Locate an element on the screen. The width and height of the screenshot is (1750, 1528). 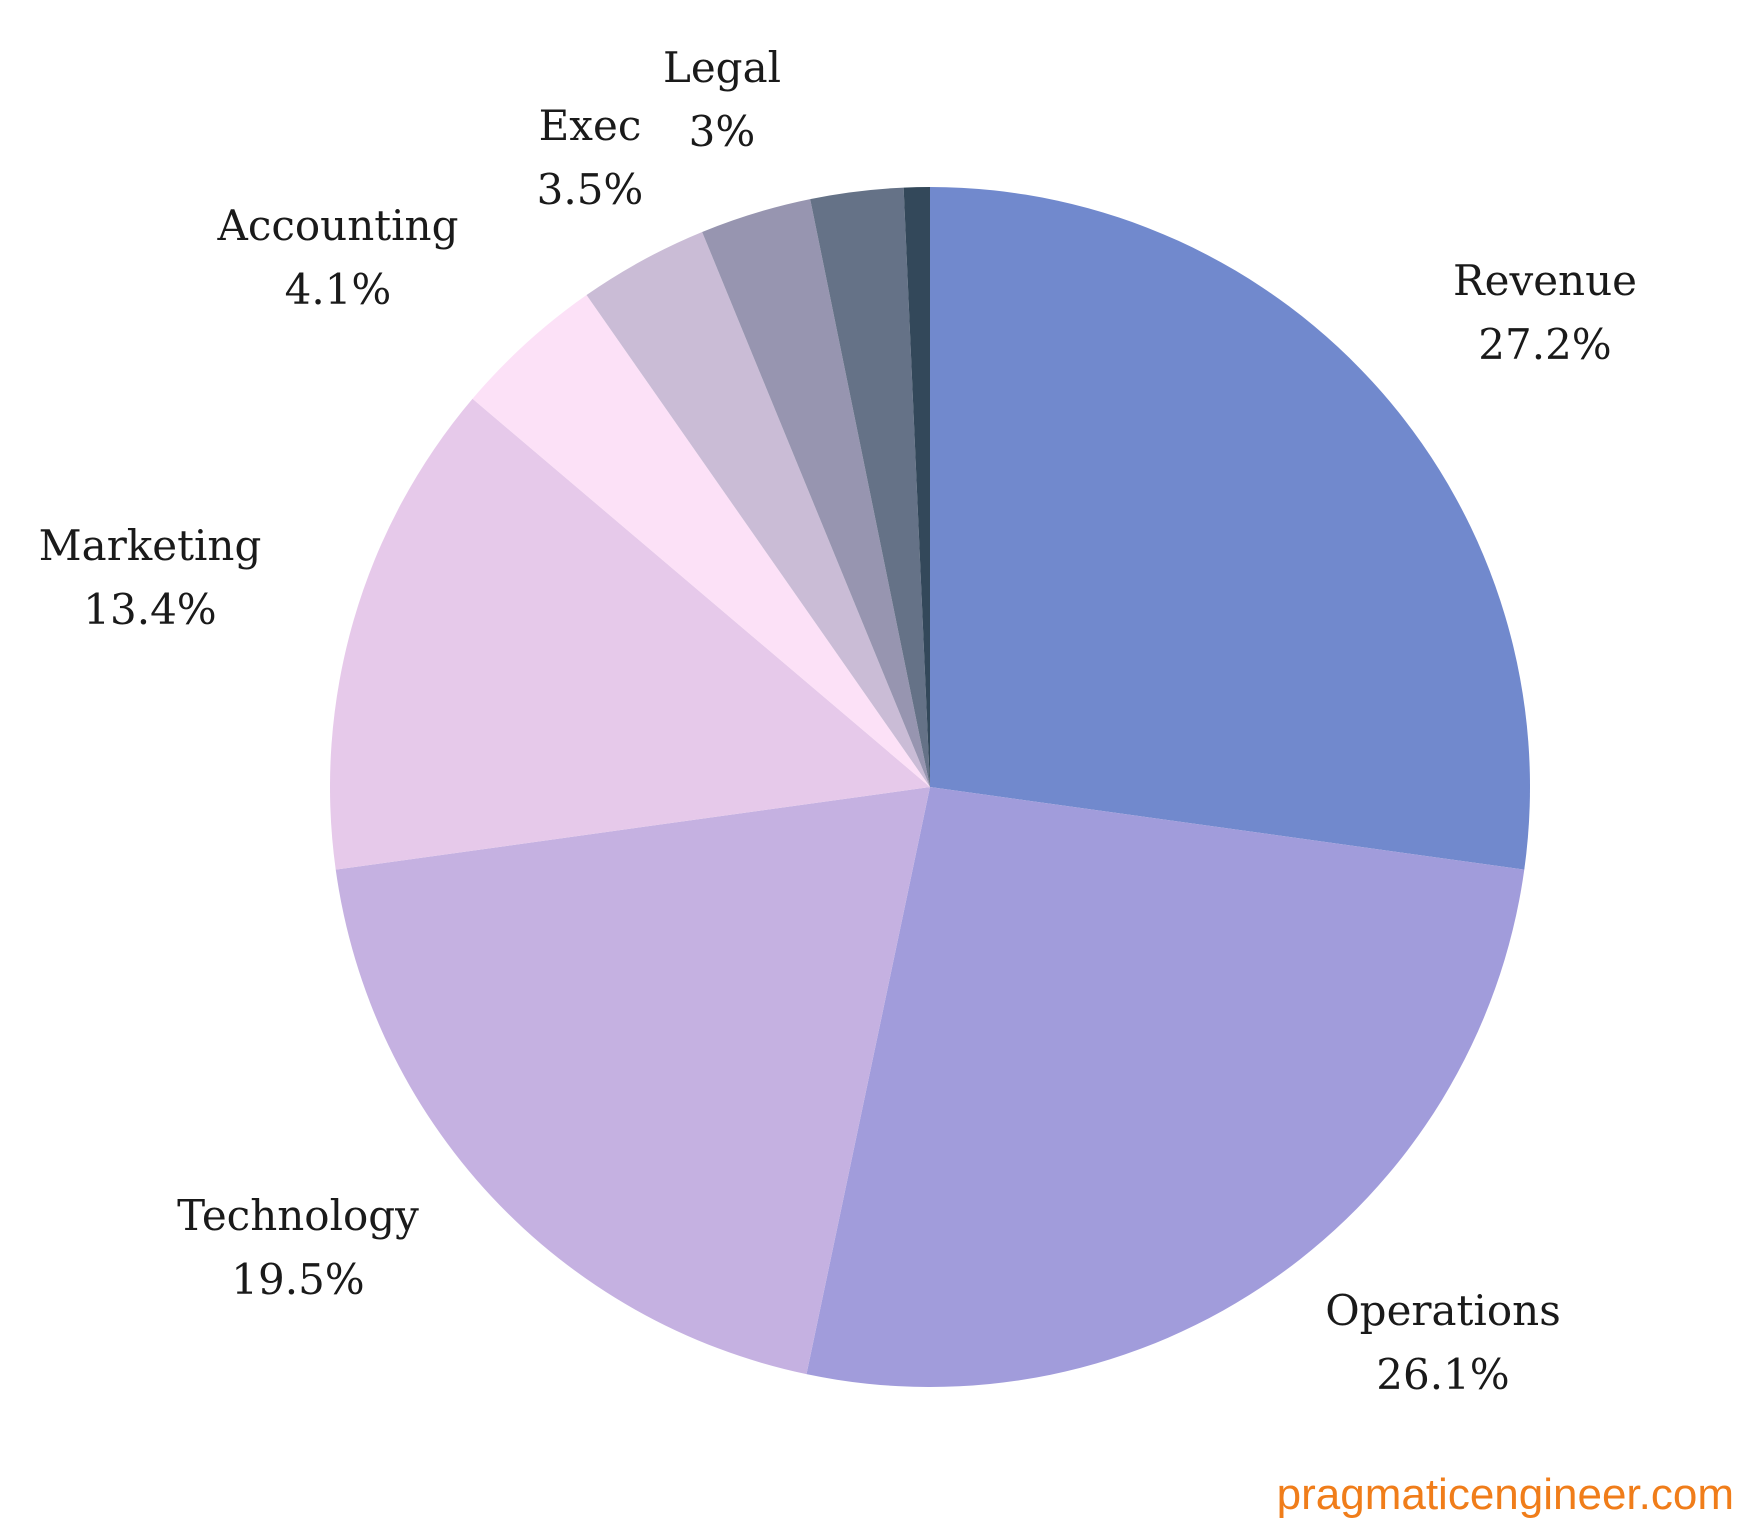
pie-slice-exec is located at coordinates (758, 509).